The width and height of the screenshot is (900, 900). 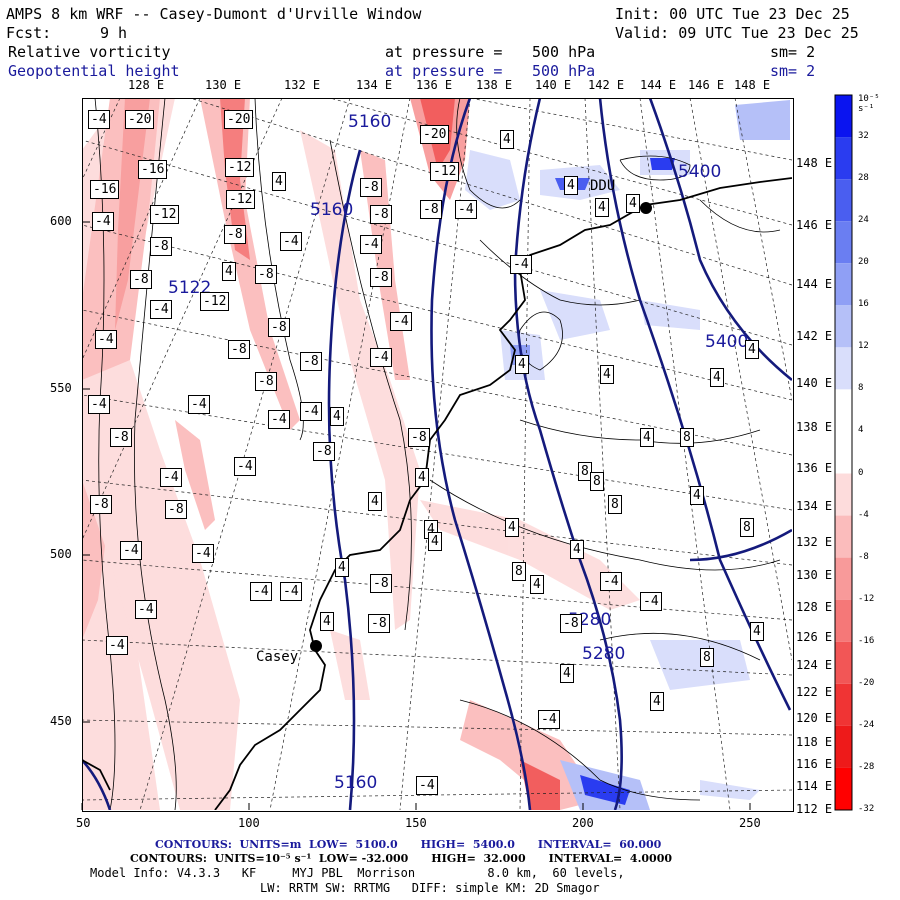 I want to click on colorbar-tick-label: -24, so click(x=866, y=724).